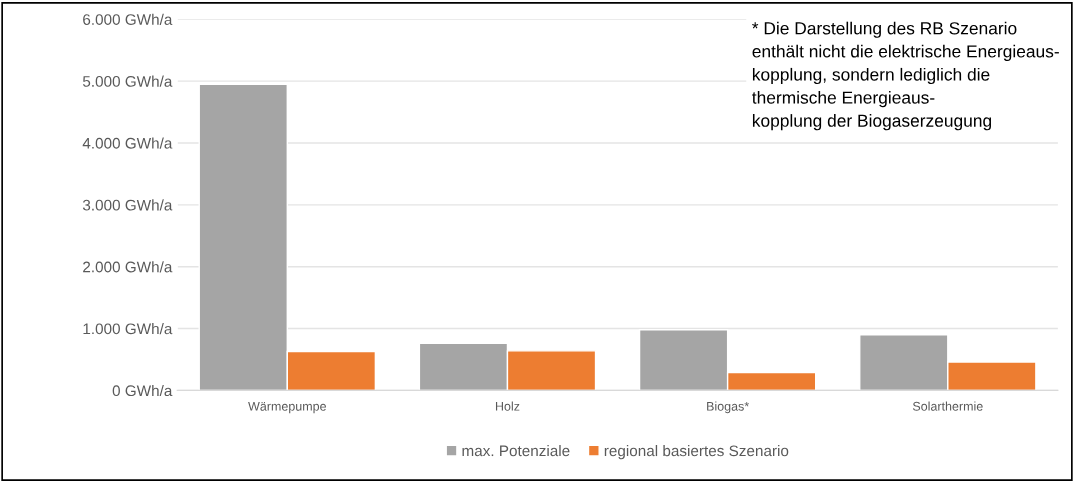  Describe the element at coordinates (507, 406) in the screenshot. I see `x-tick-label: Holz` at that location.